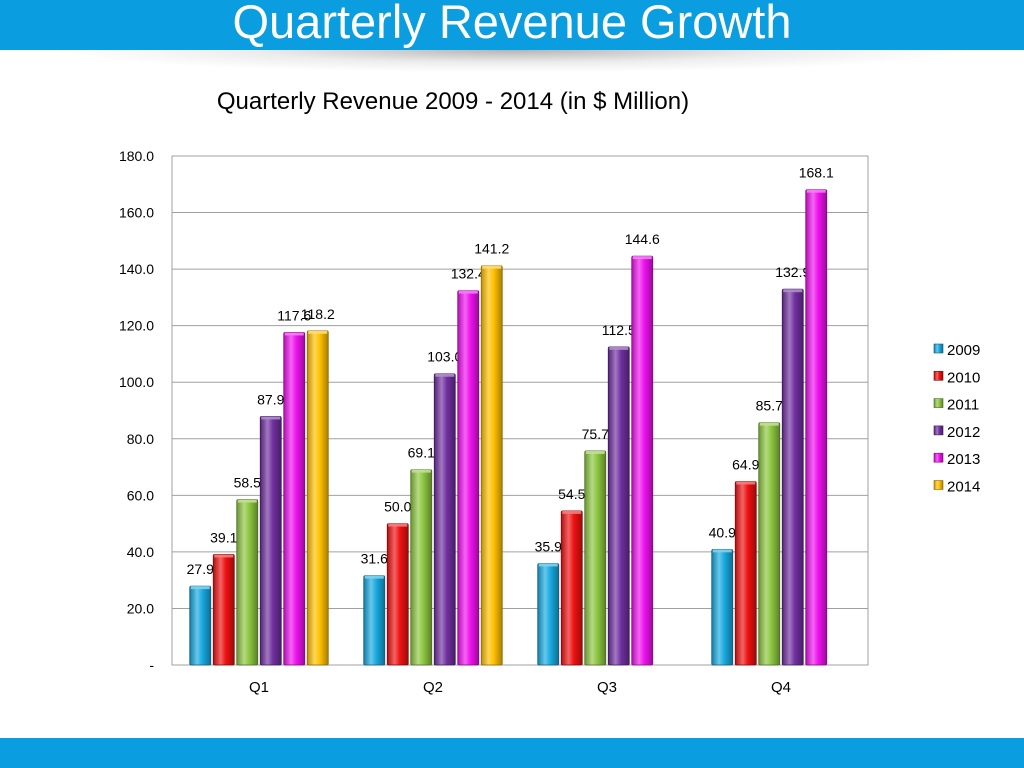 The image size is (1024, 768). Describe the element at coordinates (548, 614) in the screenshot. I see `bar-2009-Q3` at that location.